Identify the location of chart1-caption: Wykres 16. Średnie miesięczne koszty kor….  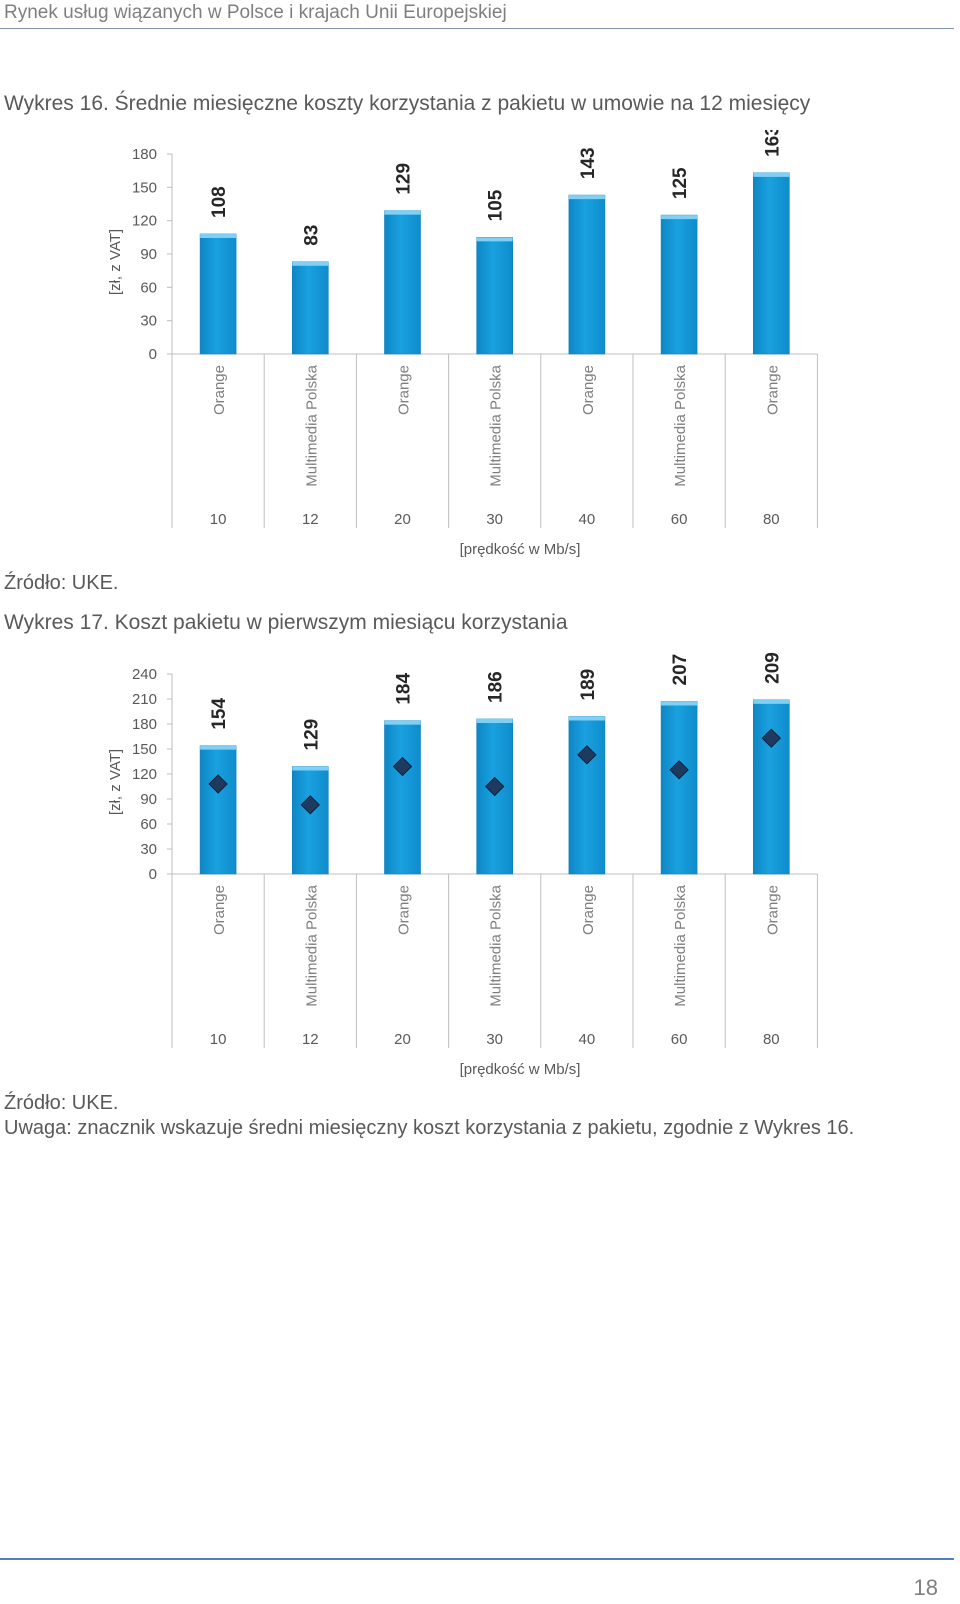
(407, 103).